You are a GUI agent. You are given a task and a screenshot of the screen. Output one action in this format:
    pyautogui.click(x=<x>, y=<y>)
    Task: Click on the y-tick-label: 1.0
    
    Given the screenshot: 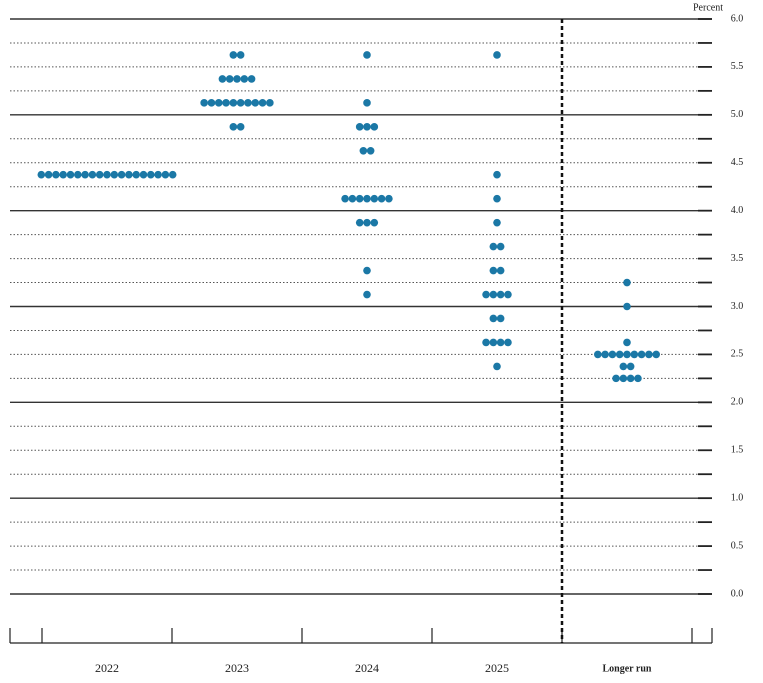 What is the action you would take?
    pyautogui.click(x=737, y=497)
    